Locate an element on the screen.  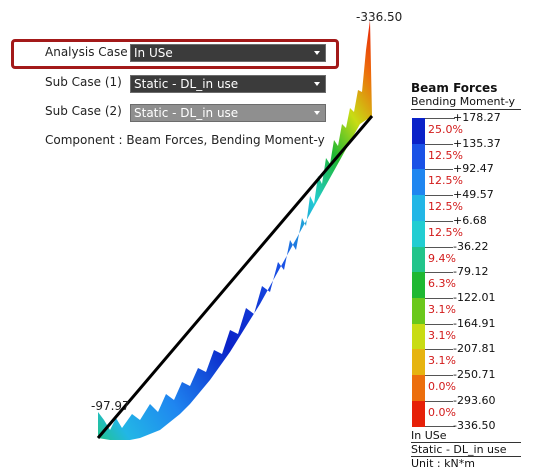
analysis-case-label: Analysis Case is located at coordinates (86, 52).